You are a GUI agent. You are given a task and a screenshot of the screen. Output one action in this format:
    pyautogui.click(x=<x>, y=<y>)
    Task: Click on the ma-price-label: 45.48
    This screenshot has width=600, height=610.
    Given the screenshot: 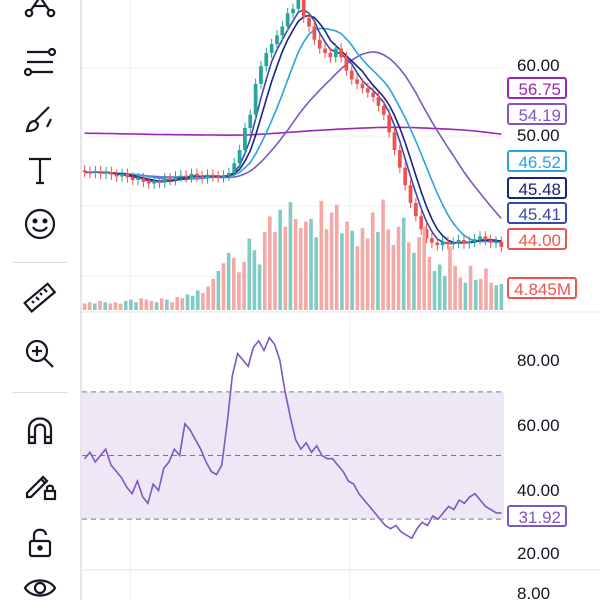 What is the action you would take?
    pyautogui.click(x=537, y=188)
    